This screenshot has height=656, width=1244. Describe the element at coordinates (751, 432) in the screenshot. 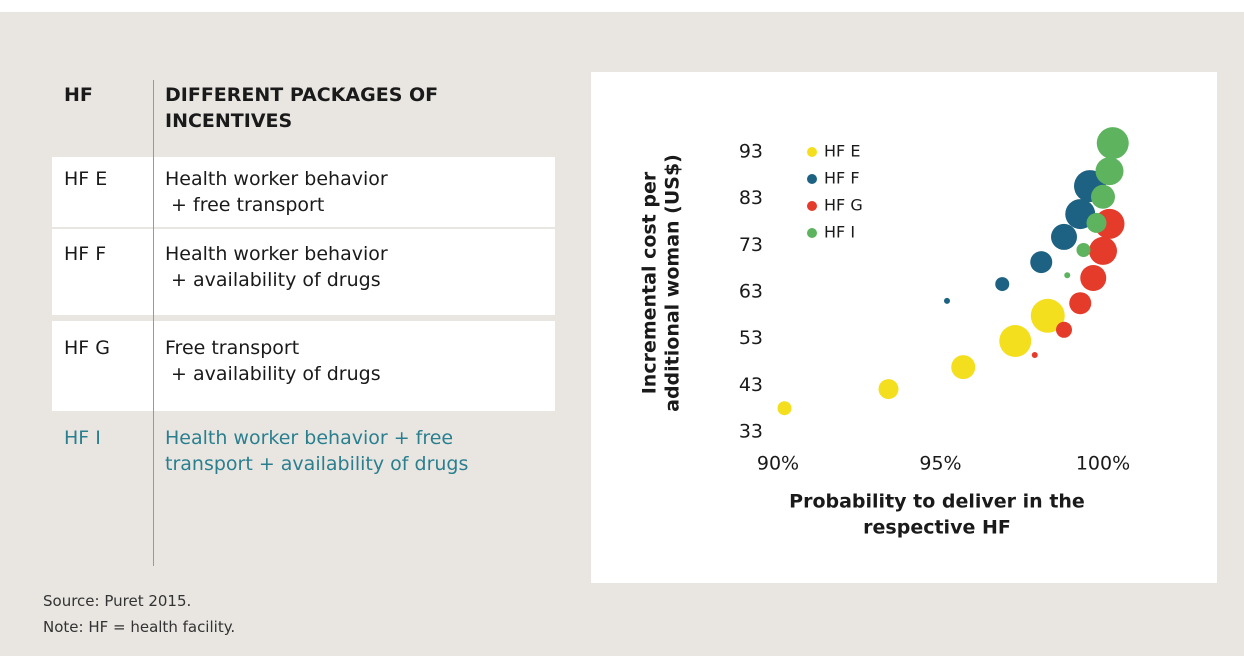

I see `y-tick-label: 33` at that location.